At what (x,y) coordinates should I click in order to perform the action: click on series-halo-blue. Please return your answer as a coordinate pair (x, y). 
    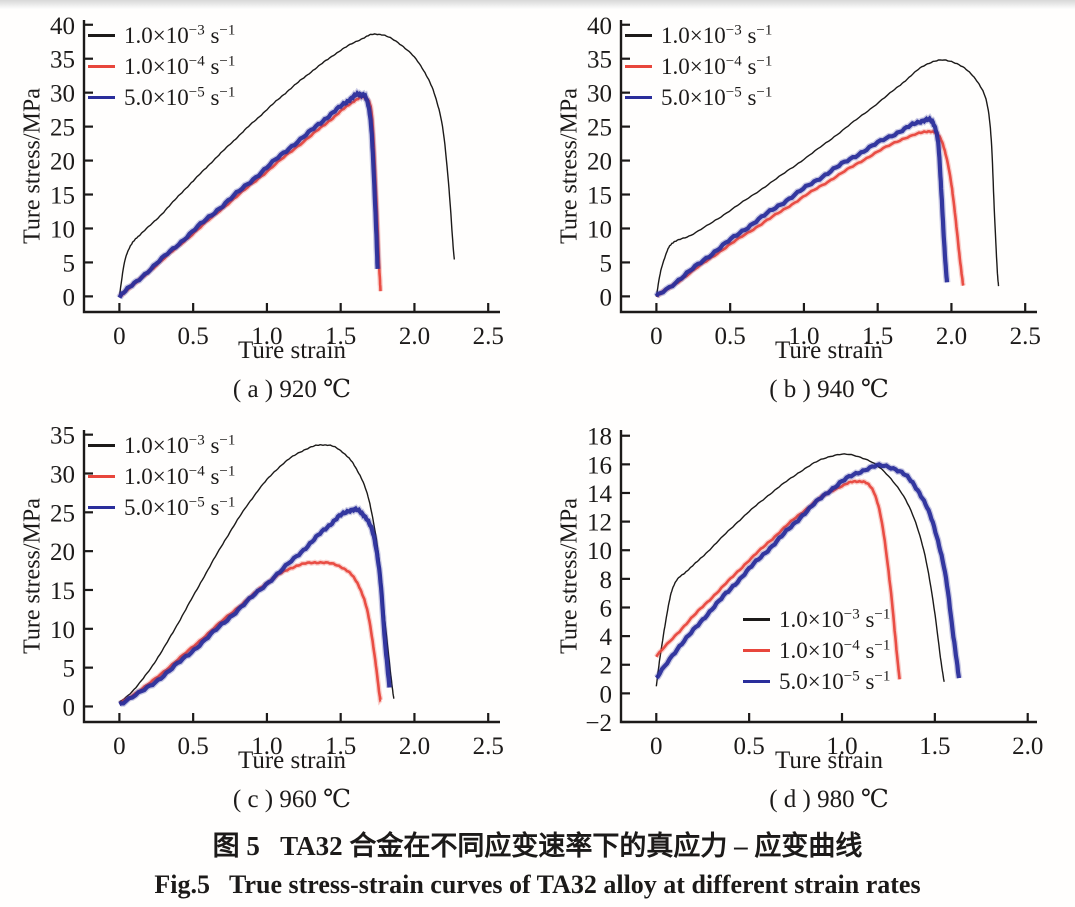
    Looking at the image, I should click on (802, 206).